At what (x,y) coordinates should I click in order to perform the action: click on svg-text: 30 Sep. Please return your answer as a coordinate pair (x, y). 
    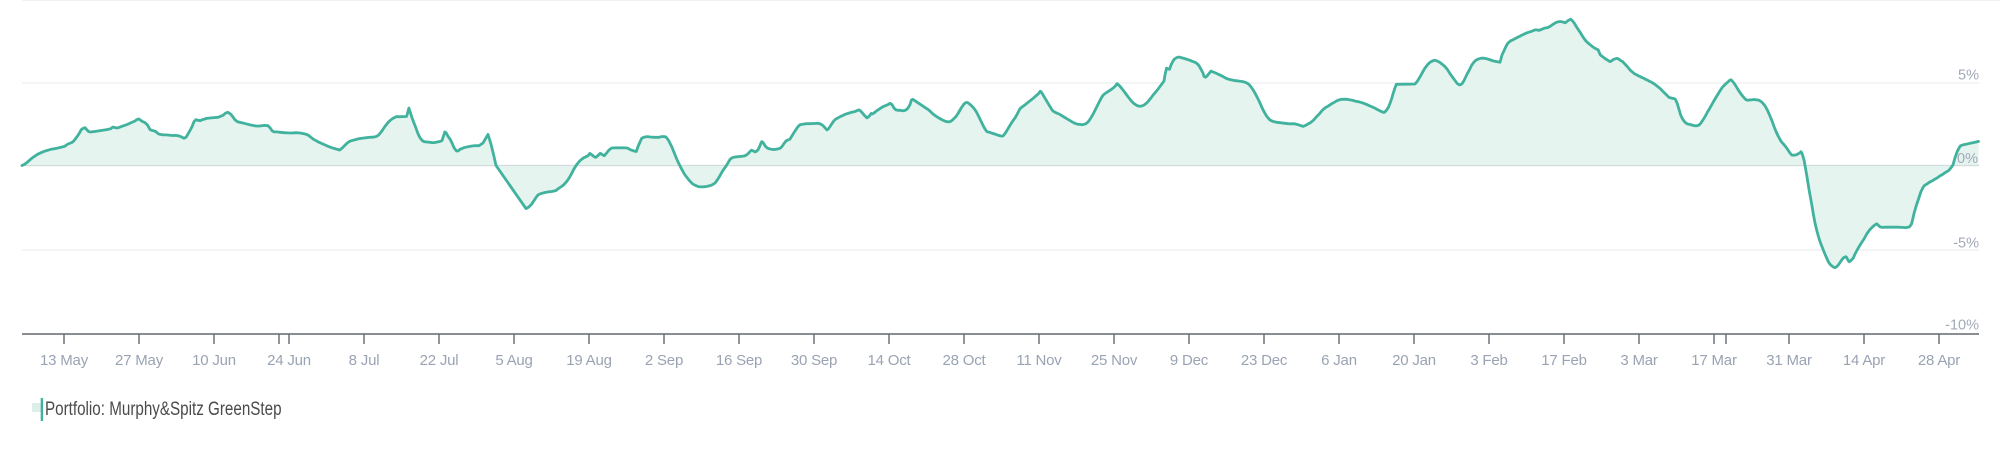
    Looking at the image, I should click on (814, 360).